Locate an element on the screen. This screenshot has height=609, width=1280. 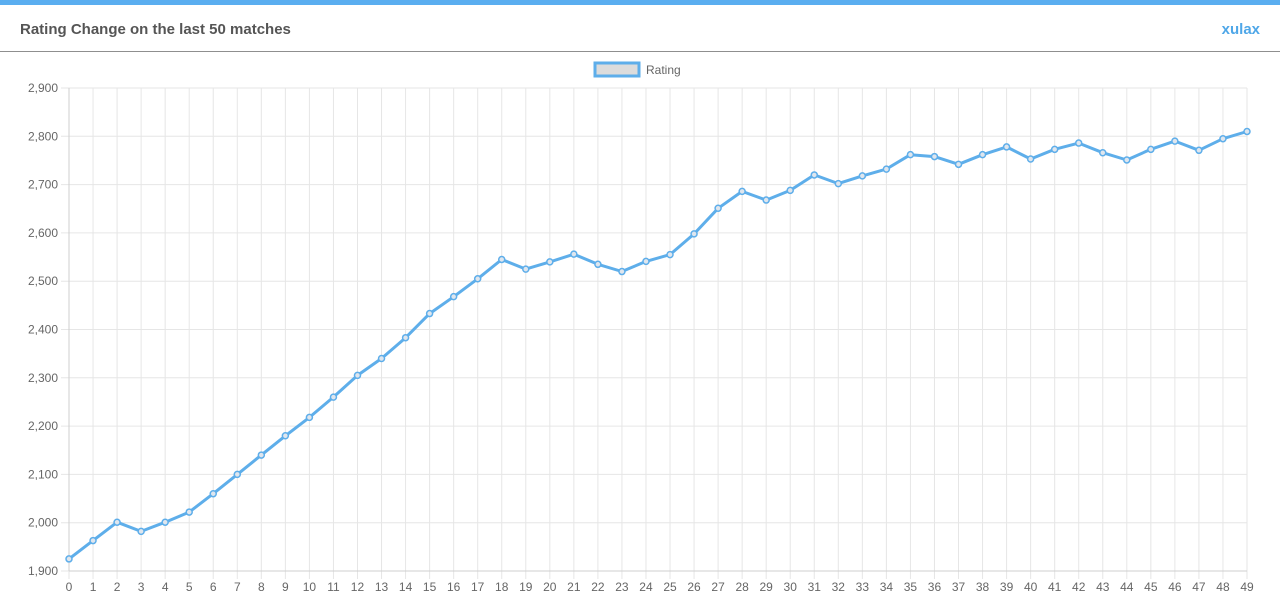
x-tick-label: 47 is located at coordinates (1199, 587).